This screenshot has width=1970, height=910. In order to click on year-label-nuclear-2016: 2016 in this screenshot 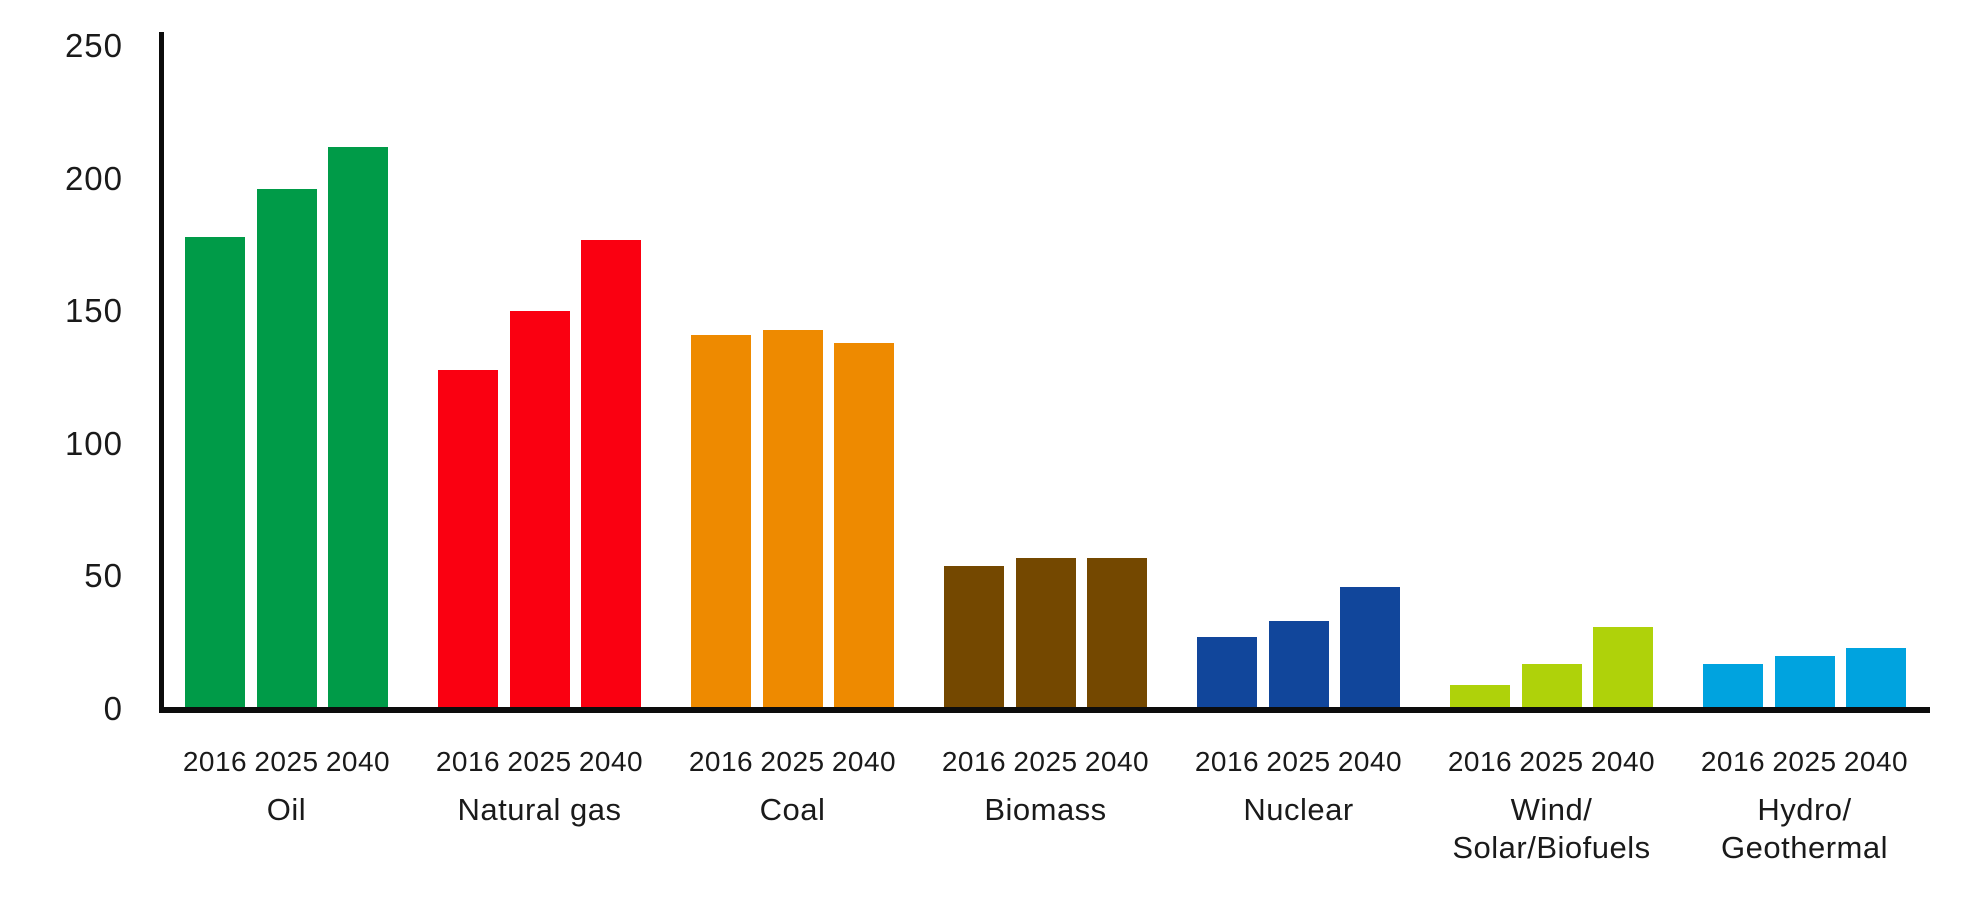, I will do `click(1227, 761)`.